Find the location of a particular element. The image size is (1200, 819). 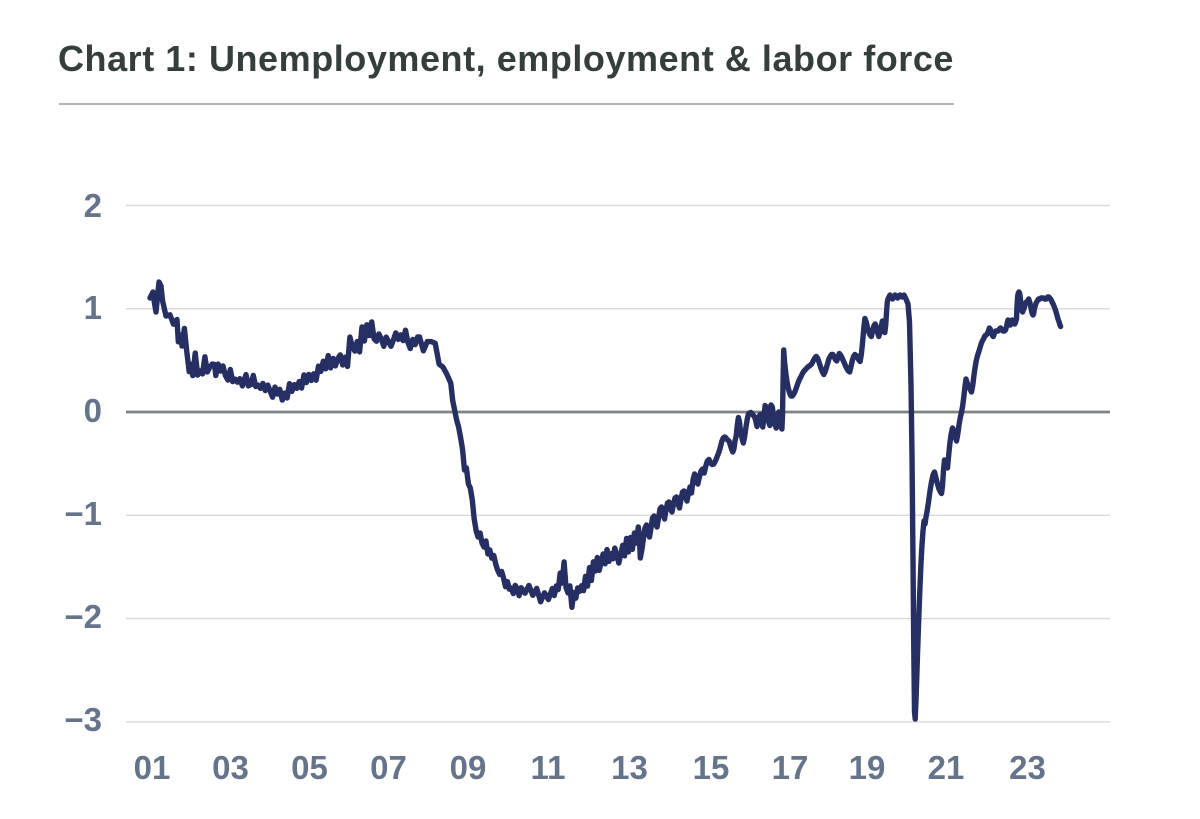

svg-text: 05 is located at coordinates (309, 767).